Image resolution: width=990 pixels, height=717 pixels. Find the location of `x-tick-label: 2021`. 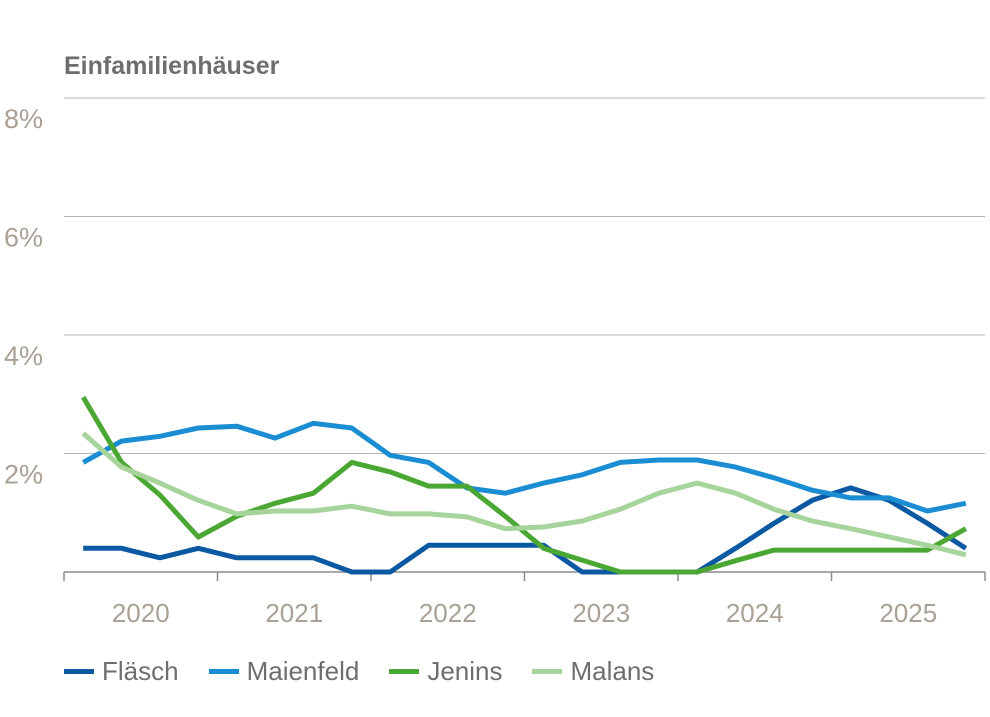

x-tick-label: 2021 is located at coordinates (294, 613).